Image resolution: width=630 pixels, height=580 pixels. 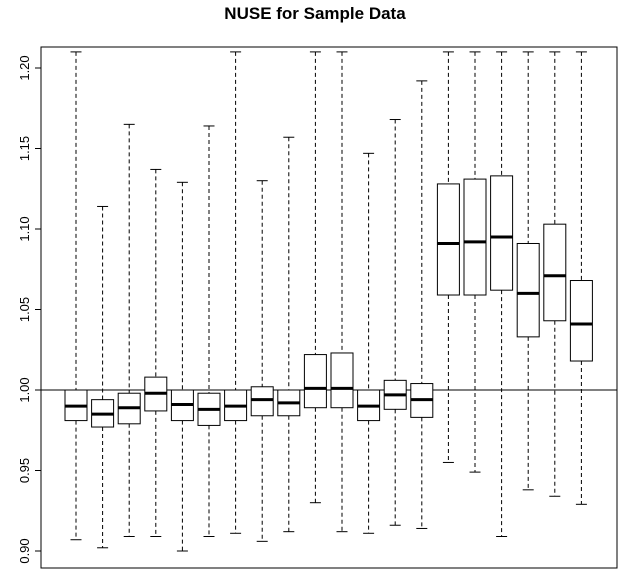 What do you see at coordinates (24, 550) in the screenshot?
I see `y-tick-label: 0.90` at bounding box center [24, 550].